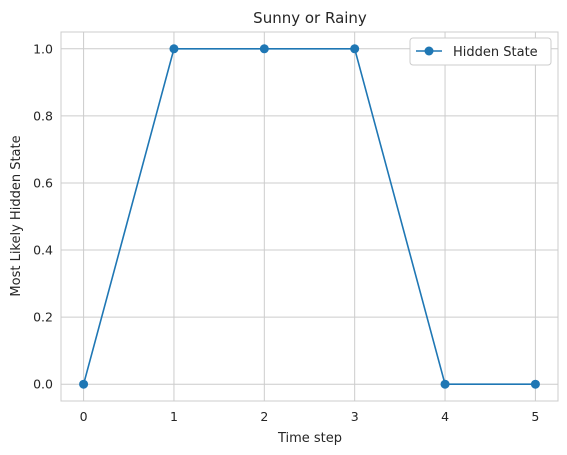 This screenshot has width=567, height=455. Describe the element at coordinates (174, 416) in the screenshot. I see `x-tick-label: 1` at that location.